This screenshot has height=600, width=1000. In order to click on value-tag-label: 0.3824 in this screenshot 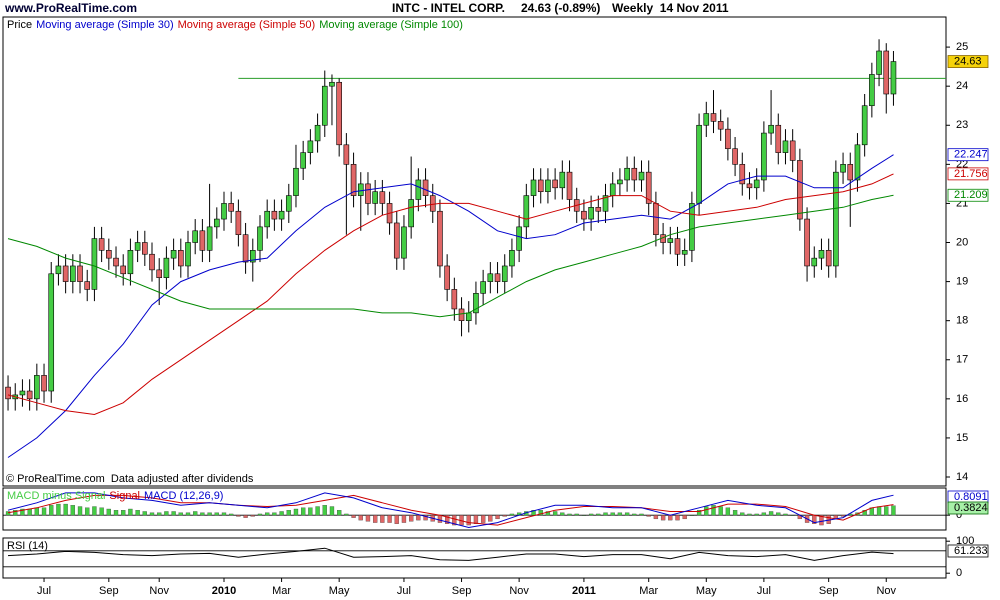, I will do `click(971, 508)`.